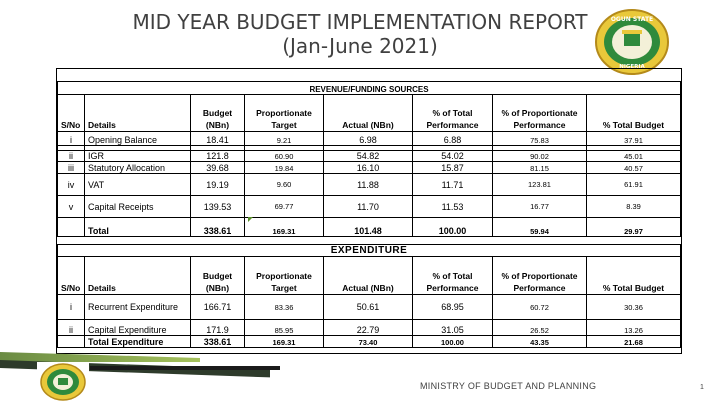 This screenshot has height=405, width=720. Describe the element at coordinates (633, 156) in the screenshot. I see `cell-pct-budget: 45.01` at that location.